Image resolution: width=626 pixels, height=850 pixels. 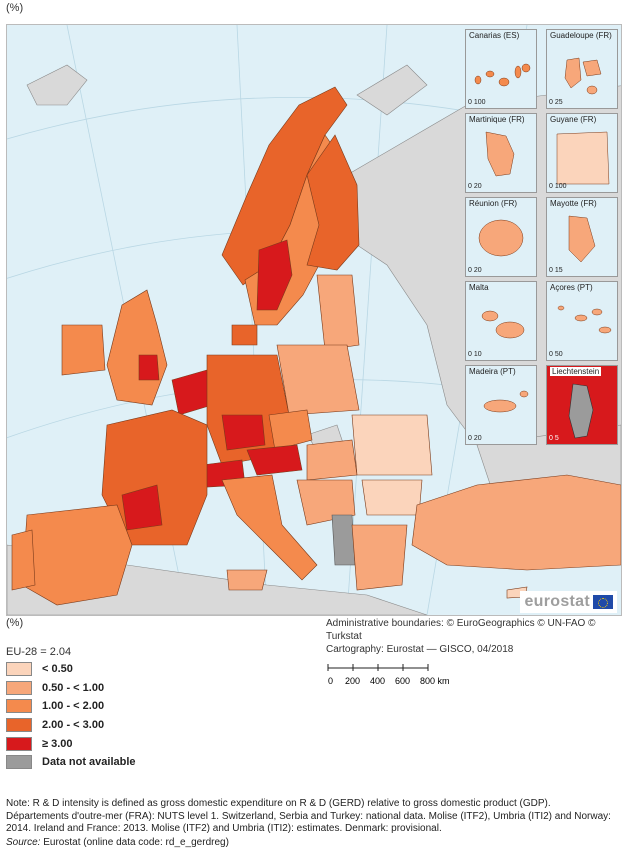 What do you see at coordinates (402, 681) in the screenshot?
I see `scale-tick: 600` at bounding box center [402, 681].